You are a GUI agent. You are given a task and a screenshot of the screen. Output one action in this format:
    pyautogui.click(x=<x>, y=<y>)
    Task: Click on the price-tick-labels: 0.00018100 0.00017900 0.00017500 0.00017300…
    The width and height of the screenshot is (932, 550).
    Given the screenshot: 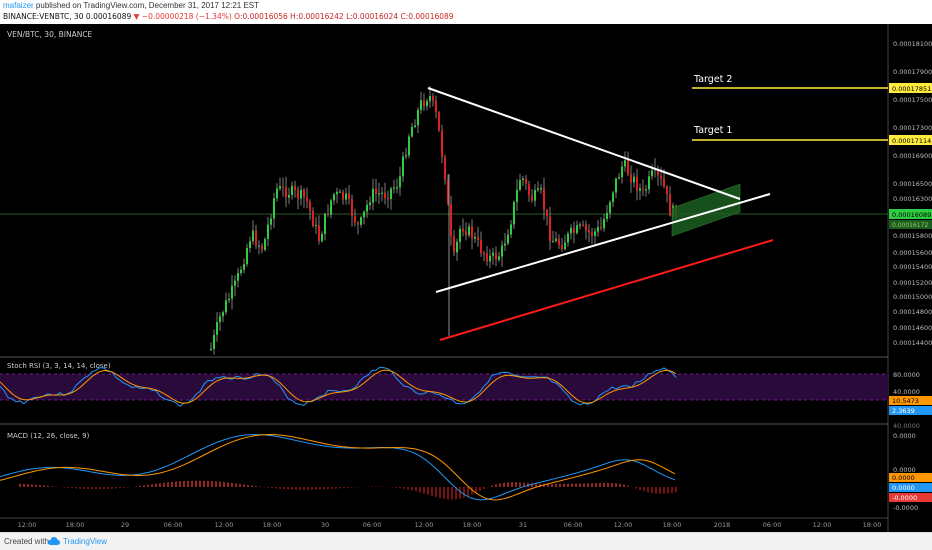 What is the action you would take?
    pyautogui.click(x=912, y=193)
    